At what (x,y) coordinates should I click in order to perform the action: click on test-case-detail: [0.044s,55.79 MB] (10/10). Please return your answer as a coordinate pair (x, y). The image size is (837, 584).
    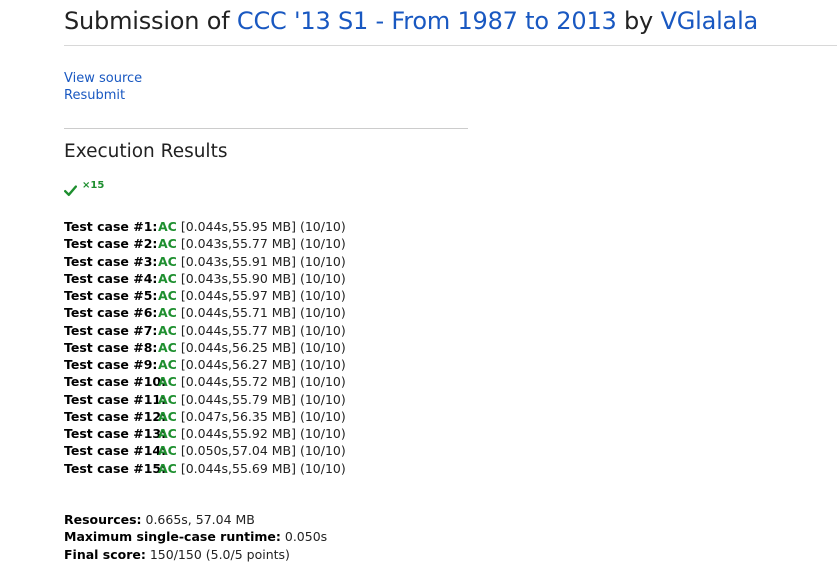
    Looking at the image, I should click on (263, 399).